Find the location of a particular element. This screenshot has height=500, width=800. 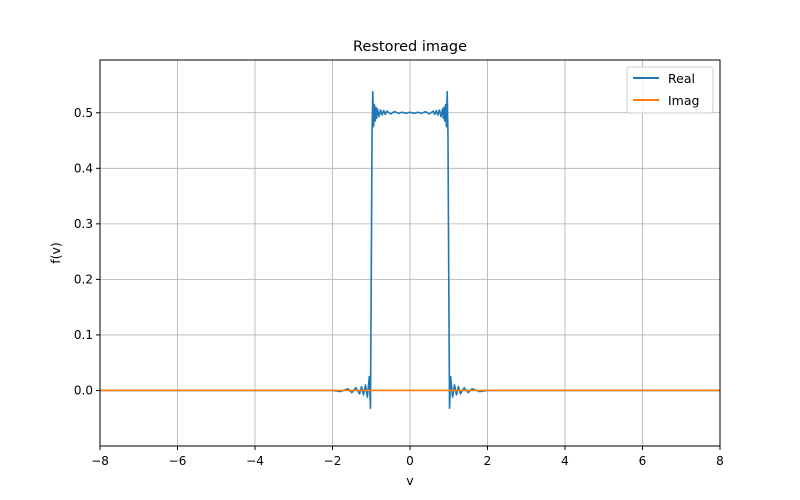

y-tick-label: 0.4 is located at coordinates (83, 168).